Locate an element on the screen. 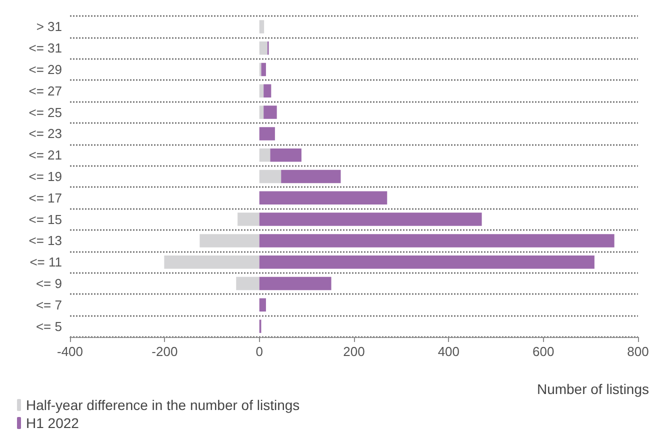 The height and width of the screenshot is (445, 666). x-tick-label: -400 is located at coordinates (70, 351).